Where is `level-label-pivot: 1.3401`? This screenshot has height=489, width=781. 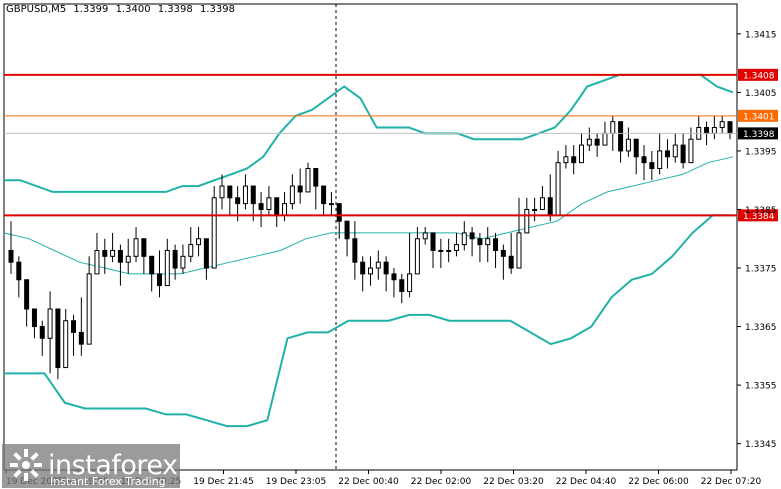 level-label-pivot: 1.3401 is located at coordinates (759, 117).